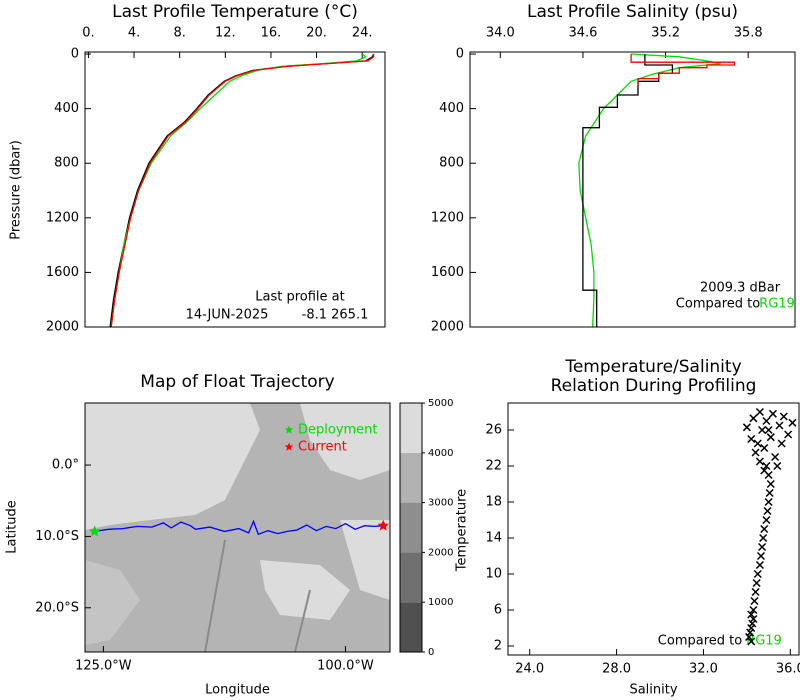 Image resolution: width=800 pixels, height=700 pixels. Describe the element at coordinates (88, 33) in the screenshot. I see `x-tick-label: 0.` at that location.